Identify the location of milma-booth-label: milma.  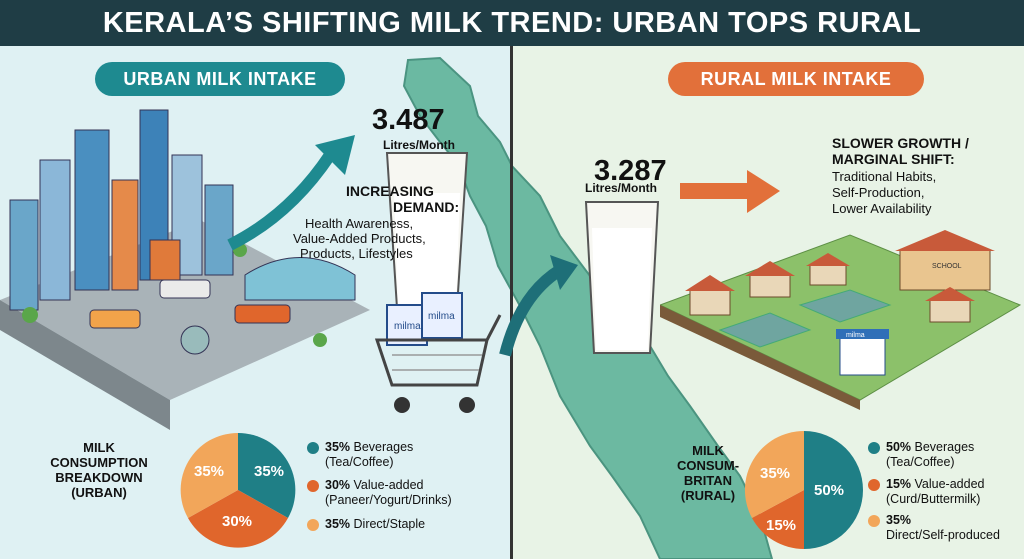
(855, 335).